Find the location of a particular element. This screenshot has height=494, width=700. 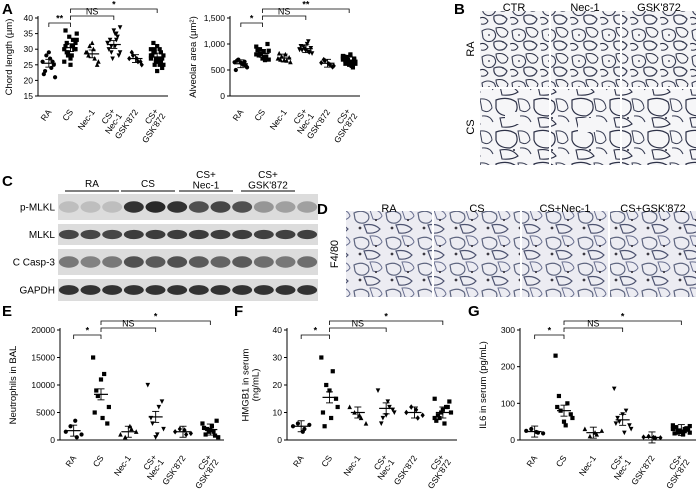

micrograph-cs-gsk872 is located at coordinates (659, 127).